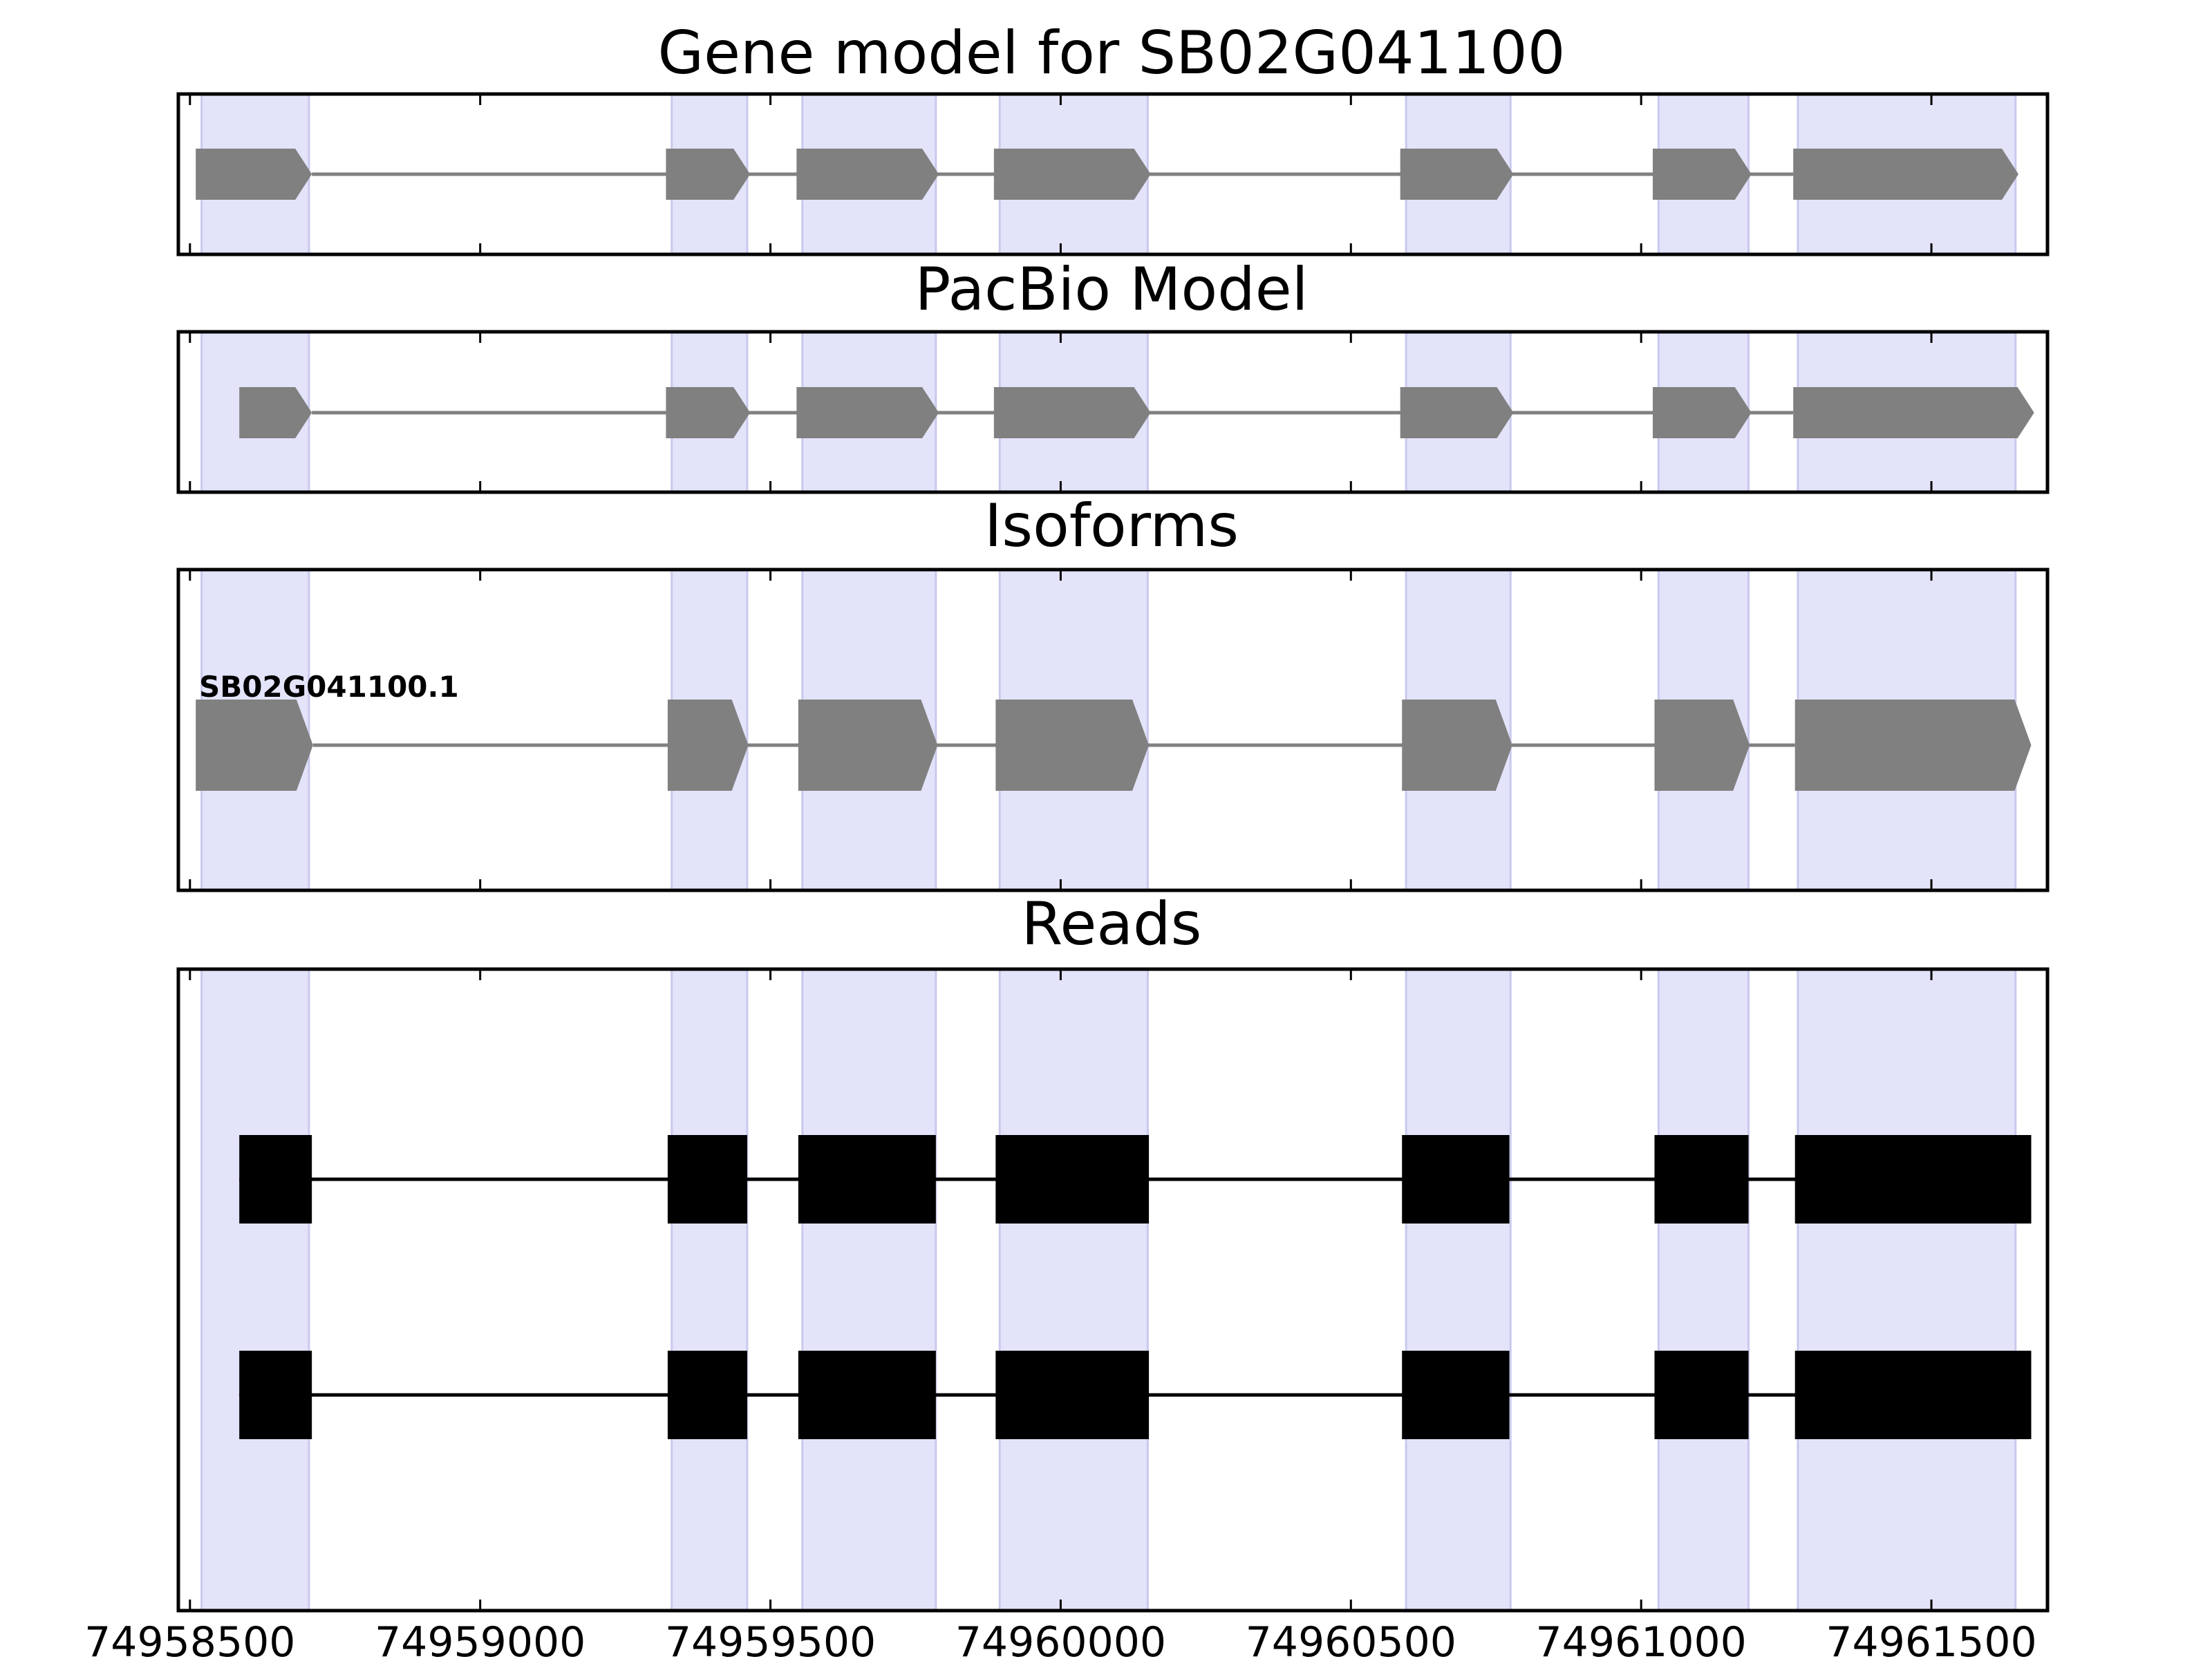 The image size is (2212, 1659). What do you see at coordinates (190, 1638) in the screenshot?
I see `x-tick-label: 74958500` at bounding box center [190, 1638].